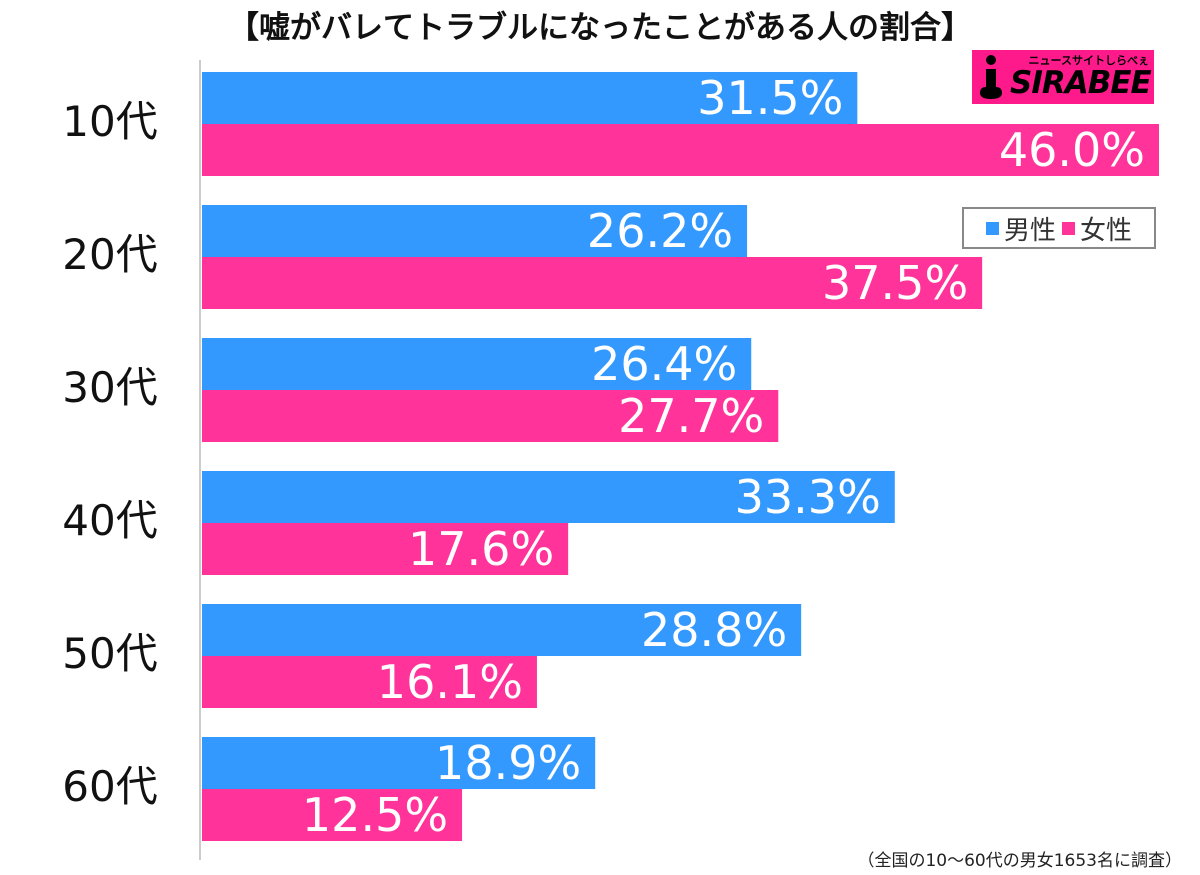 The width and height of the screenshot is (1200, 875). What do you see at coordinates (450, 682) in the screenshot?
I see `data-label: 16.1%` at bounding box center [450, 682].